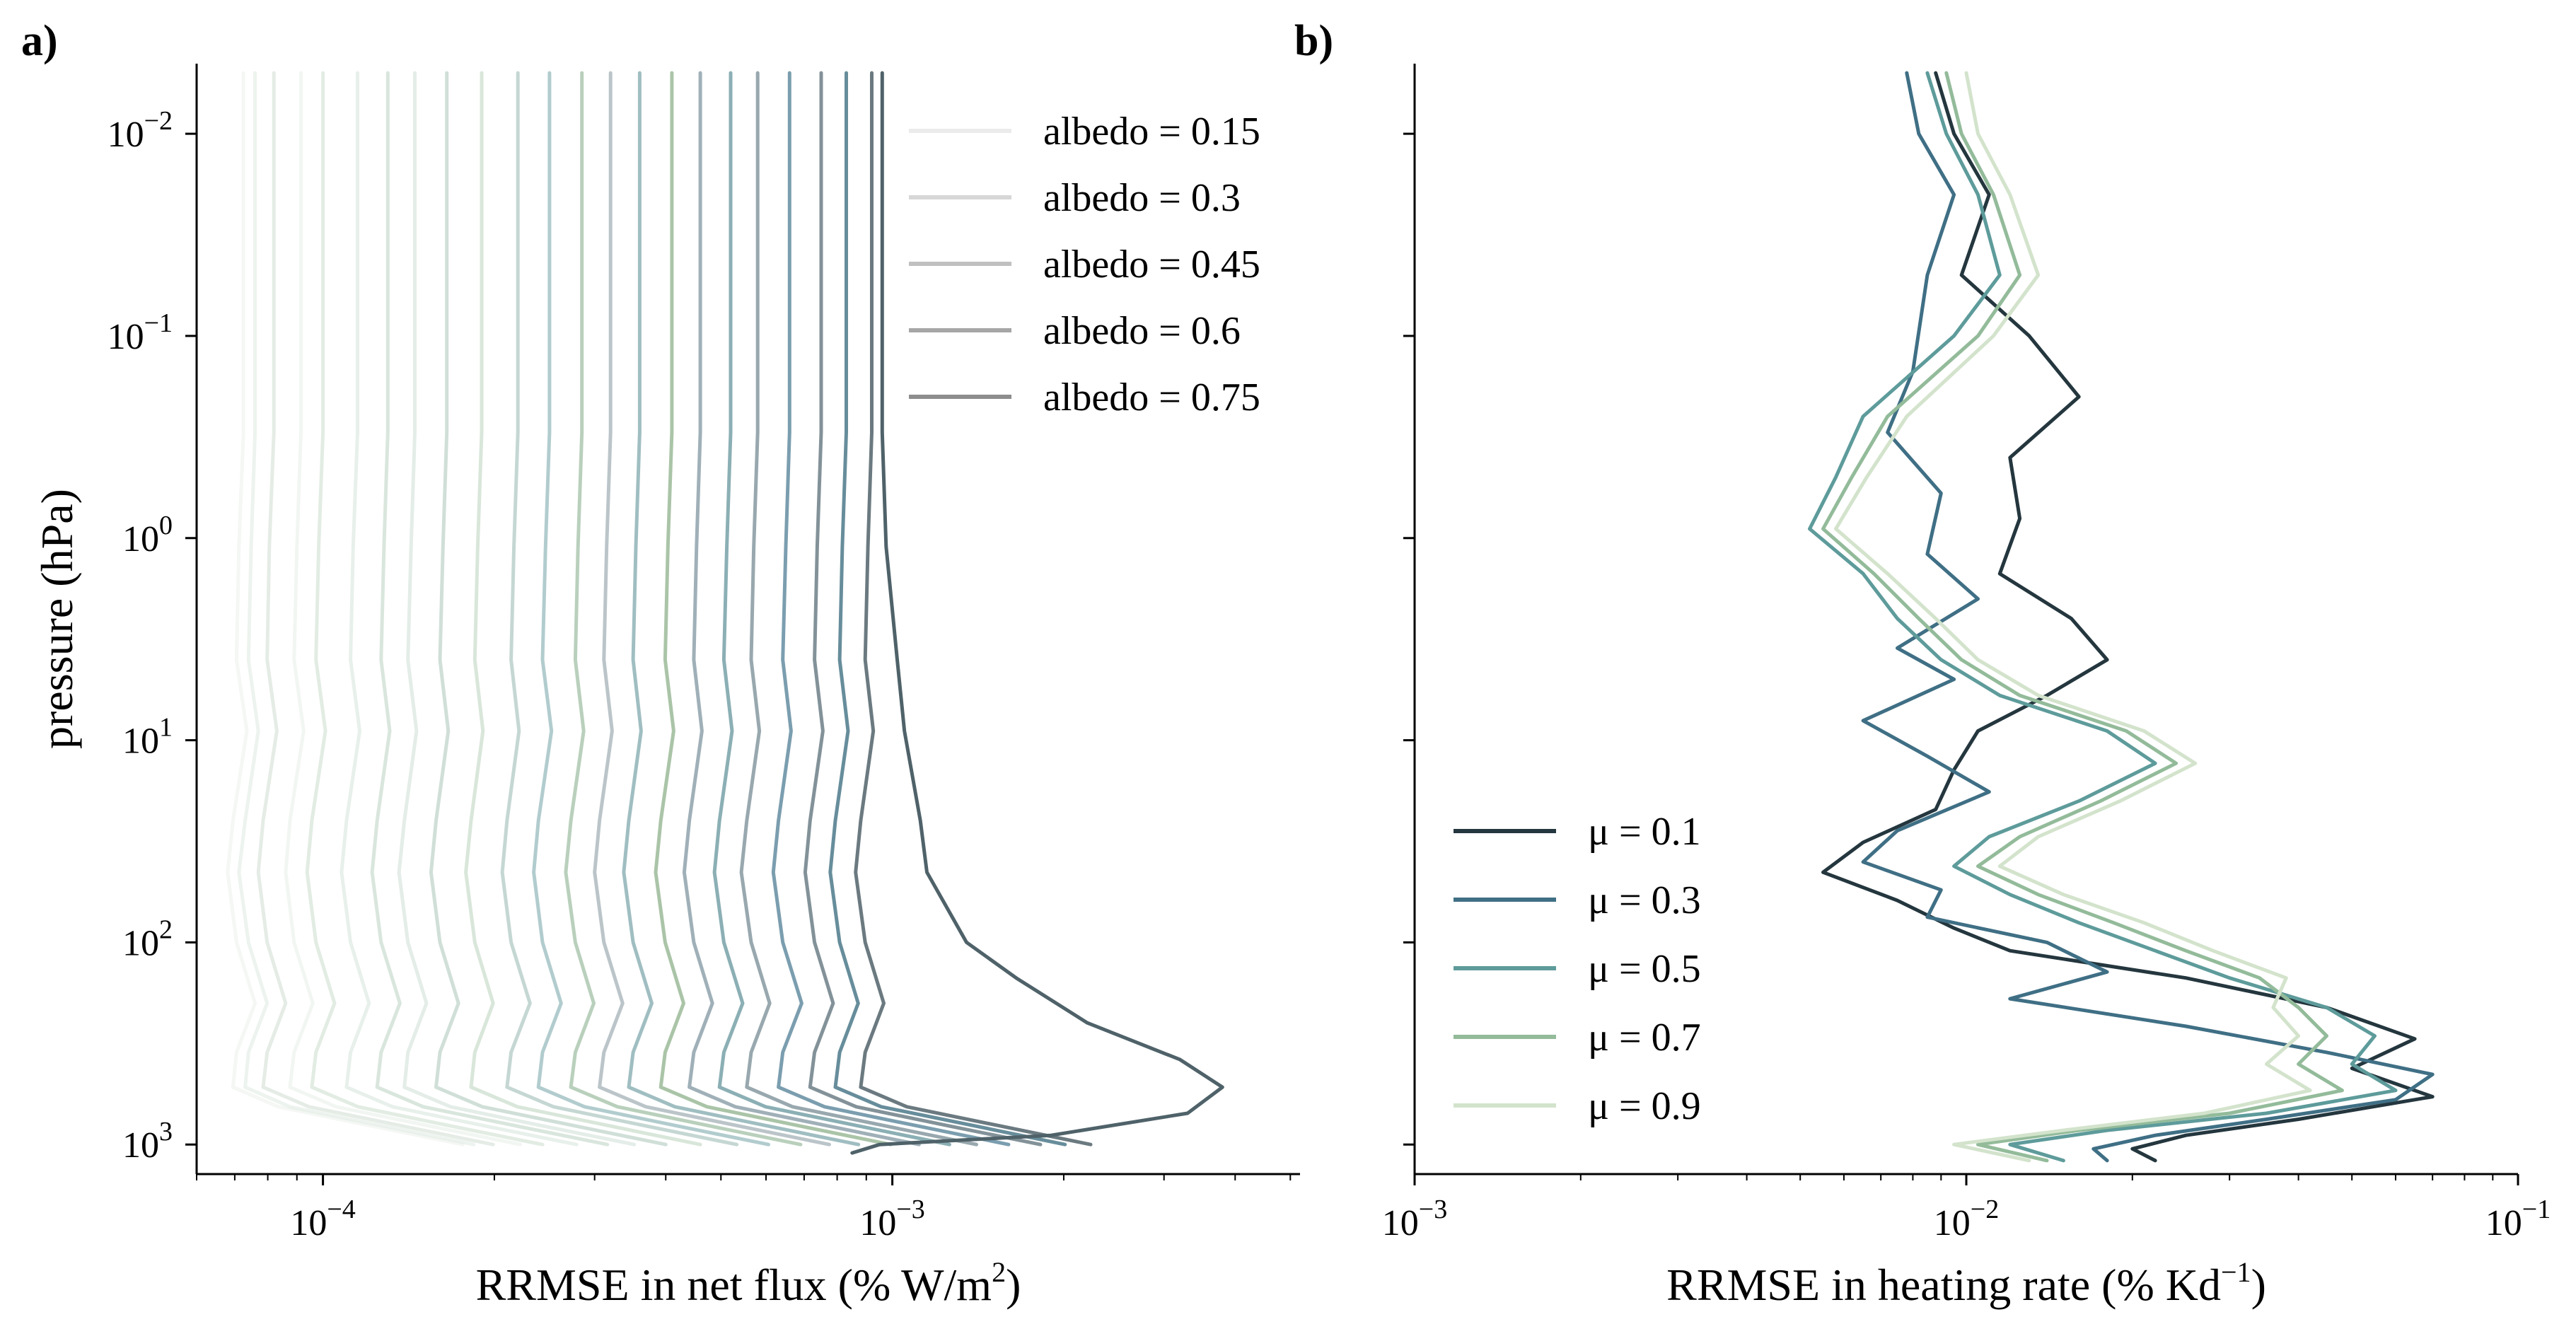 The height and width of the screenshot is (1341, 2576). Describe the element at coordinates (147, 1141) in the screenshot. I see `panel-a-y-tick-label: 10³` at that location.